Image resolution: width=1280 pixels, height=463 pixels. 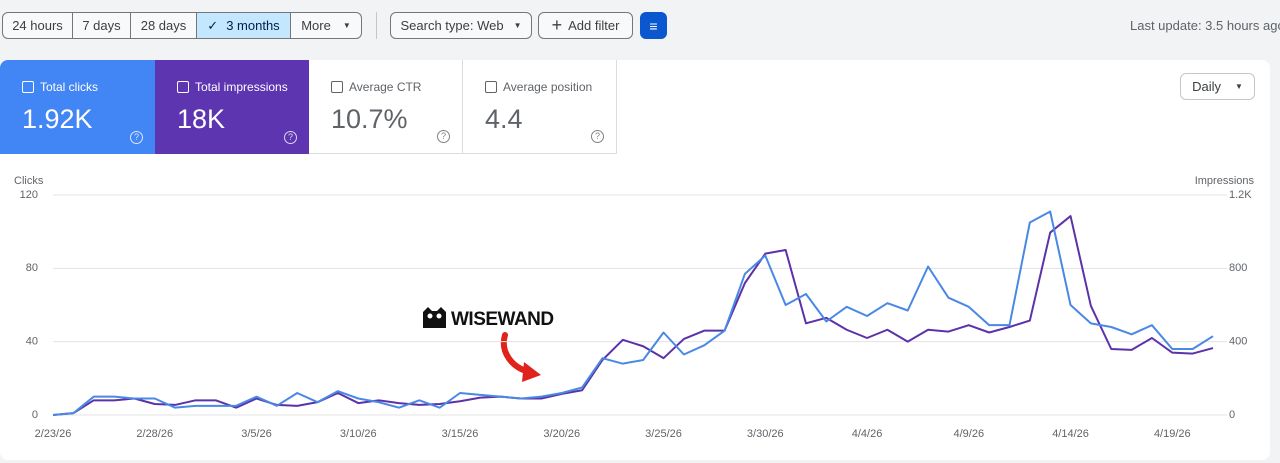 I want to click on metric-label: Average position, so click(x=550, y=87).